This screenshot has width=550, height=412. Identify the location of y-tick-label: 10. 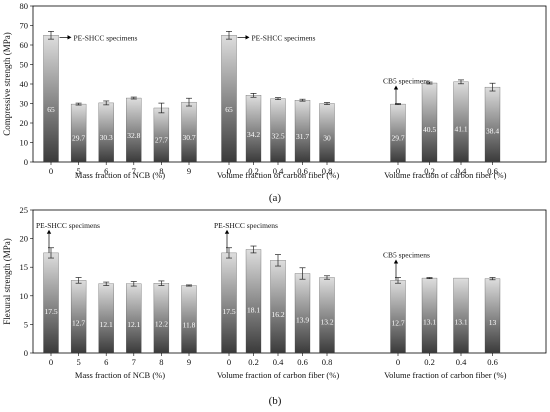
(24, 296).